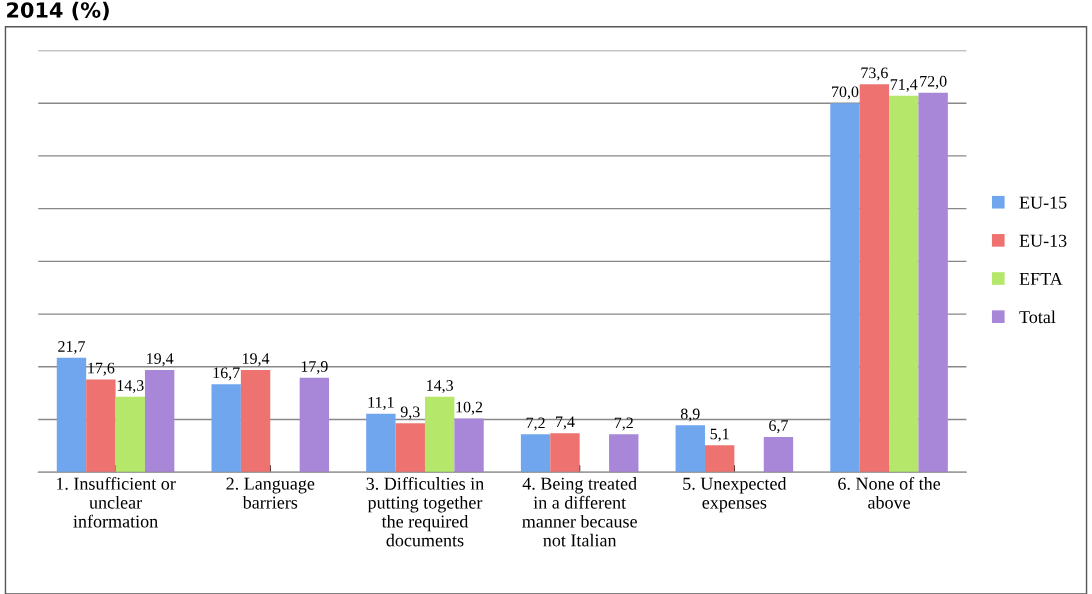  Describe the element at coordinates (579, 512) in the screenshot. I see `x-tick-label: 4. Being treated in a different manner because not Italian` at that location.